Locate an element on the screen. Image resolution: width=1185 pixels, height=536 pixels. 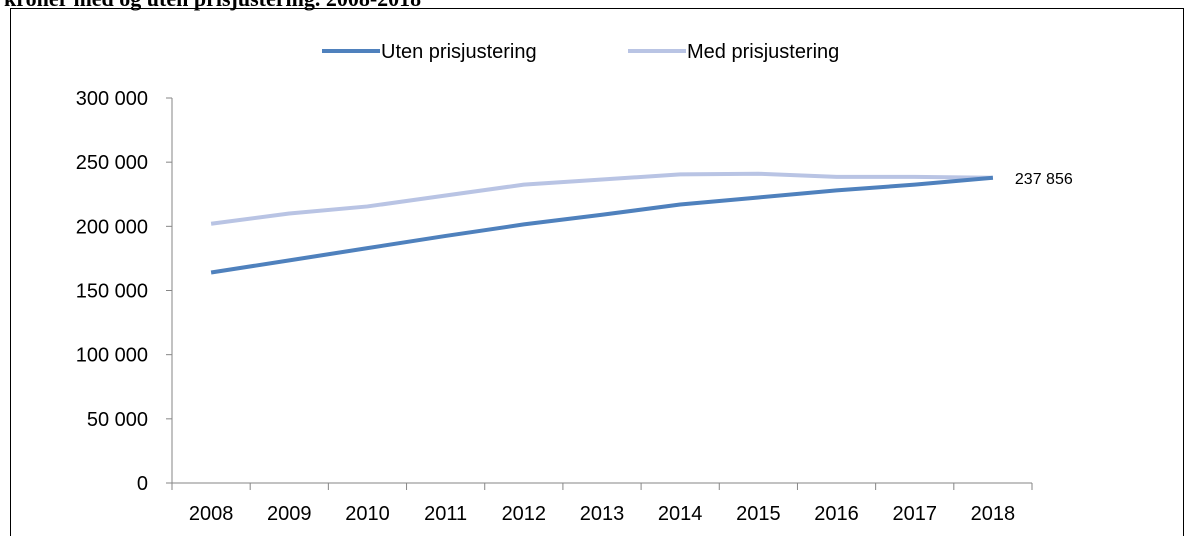
y-tick-label: 250 000 is located at coordinates (112, 163).